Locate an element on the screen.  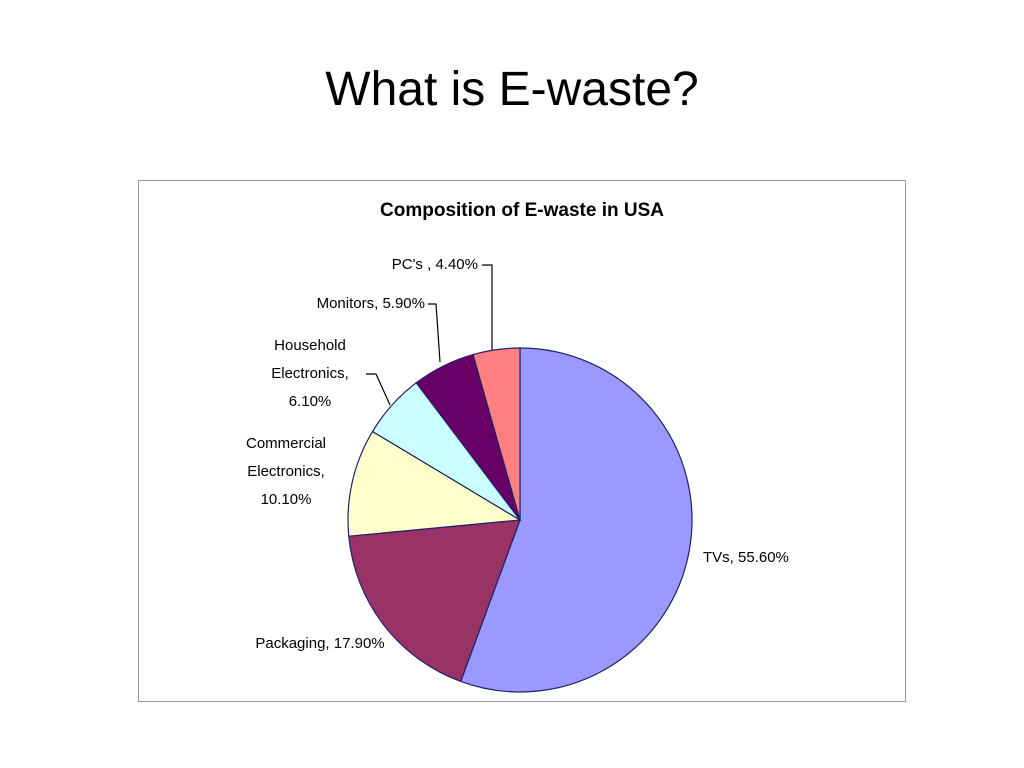
data-label: Commercial Electronics, 10.10% is located at coordinates (286, 472).